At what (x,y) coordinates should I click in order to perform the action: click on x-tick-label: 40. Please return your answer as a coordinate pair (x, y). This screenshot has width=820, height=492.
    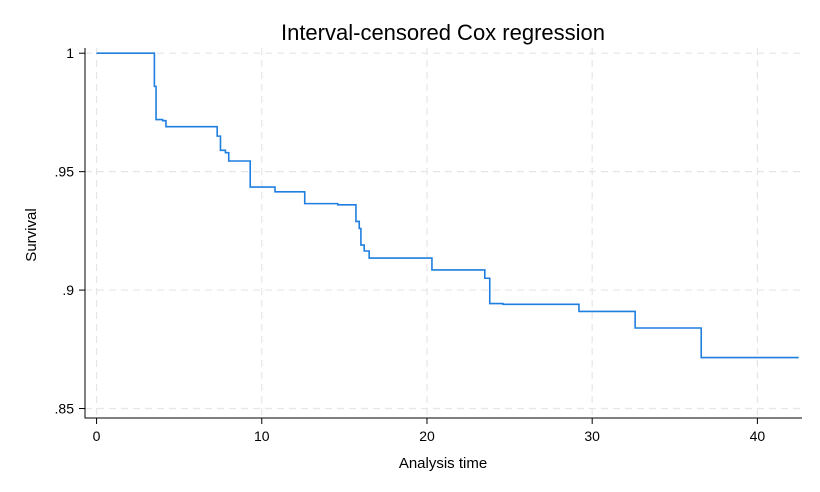
    Looking at the image, I should click on (758, 436).